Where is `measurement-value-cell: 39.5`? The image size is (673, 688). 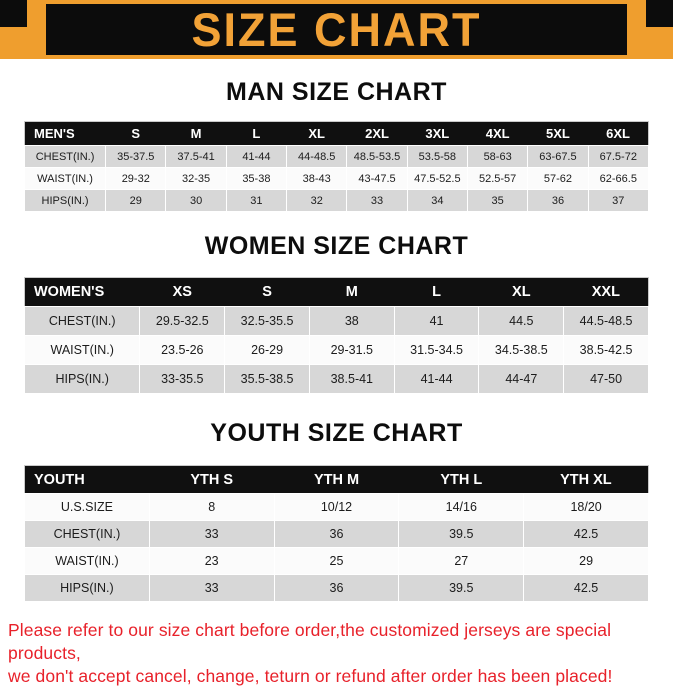 measurement-value-cell: 39.5 is located at coordinates (461, 534).